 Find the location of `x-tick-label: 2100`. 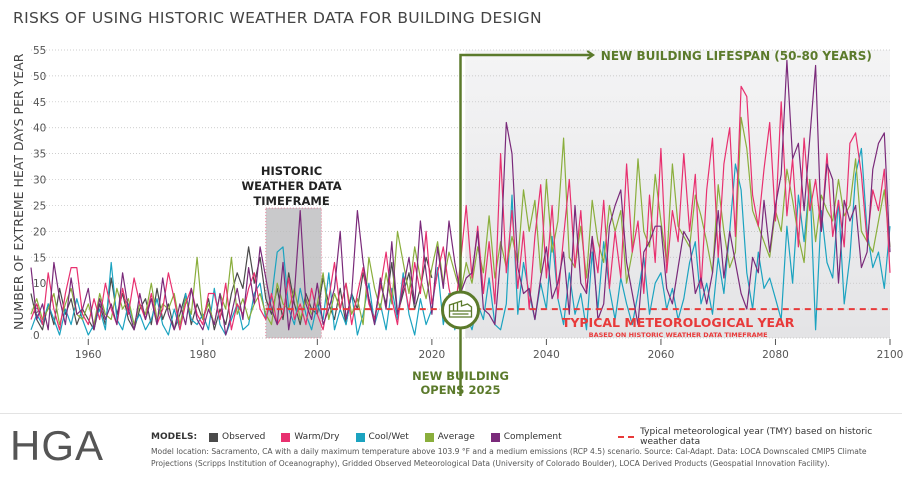

x-tick-label: 2100 is located at coordinates (890, 355).